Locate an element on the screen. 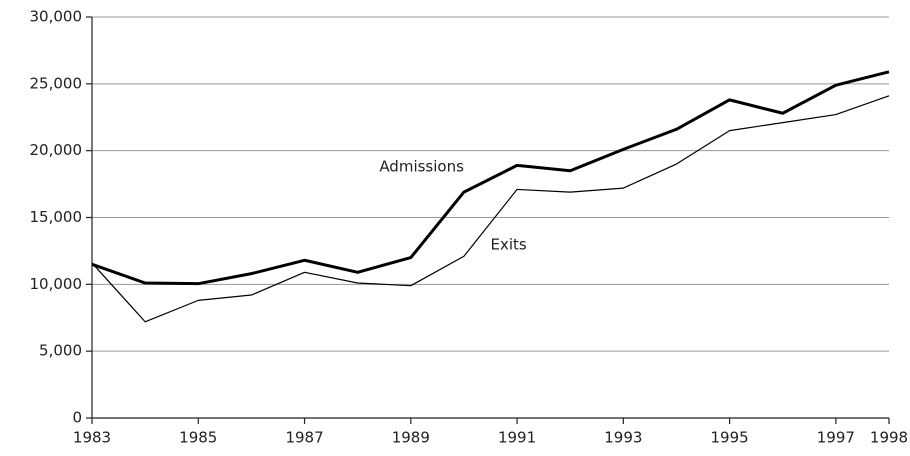 The image size is (910, 456). y-tick-label: 10,000 is located at coordinates (56, 284).